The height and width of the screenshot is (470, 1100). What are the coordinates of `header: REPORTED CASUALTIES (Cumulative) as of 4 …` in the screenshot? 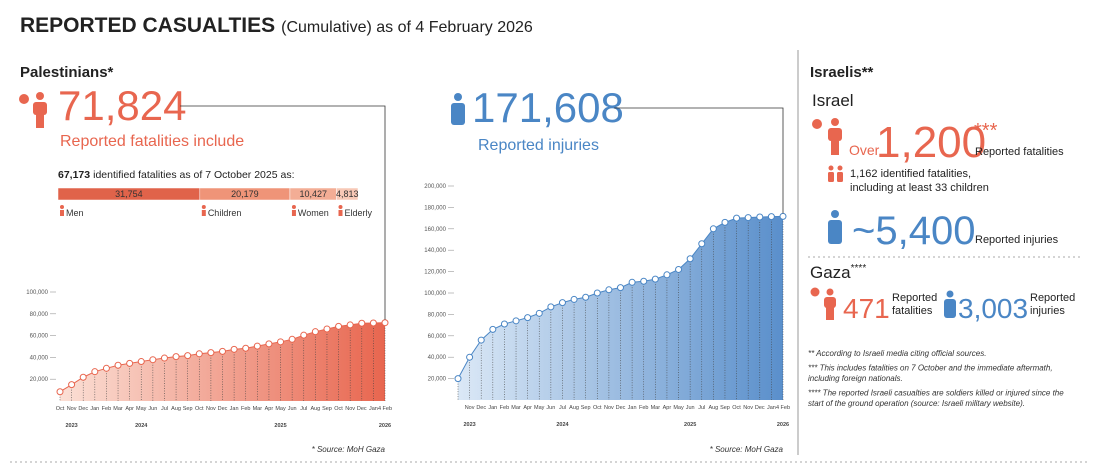 It's located at (276, 25).